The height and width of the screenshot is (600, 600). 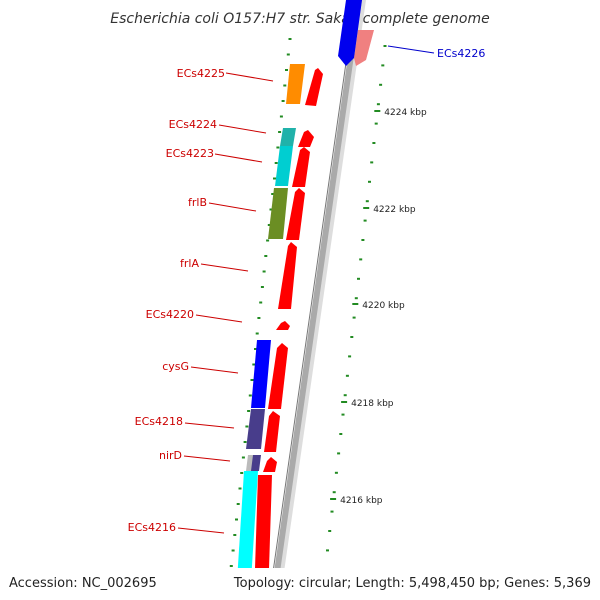 I want to click on kbp-tick-label: 4218 kbp, so click(x=372, y=404).